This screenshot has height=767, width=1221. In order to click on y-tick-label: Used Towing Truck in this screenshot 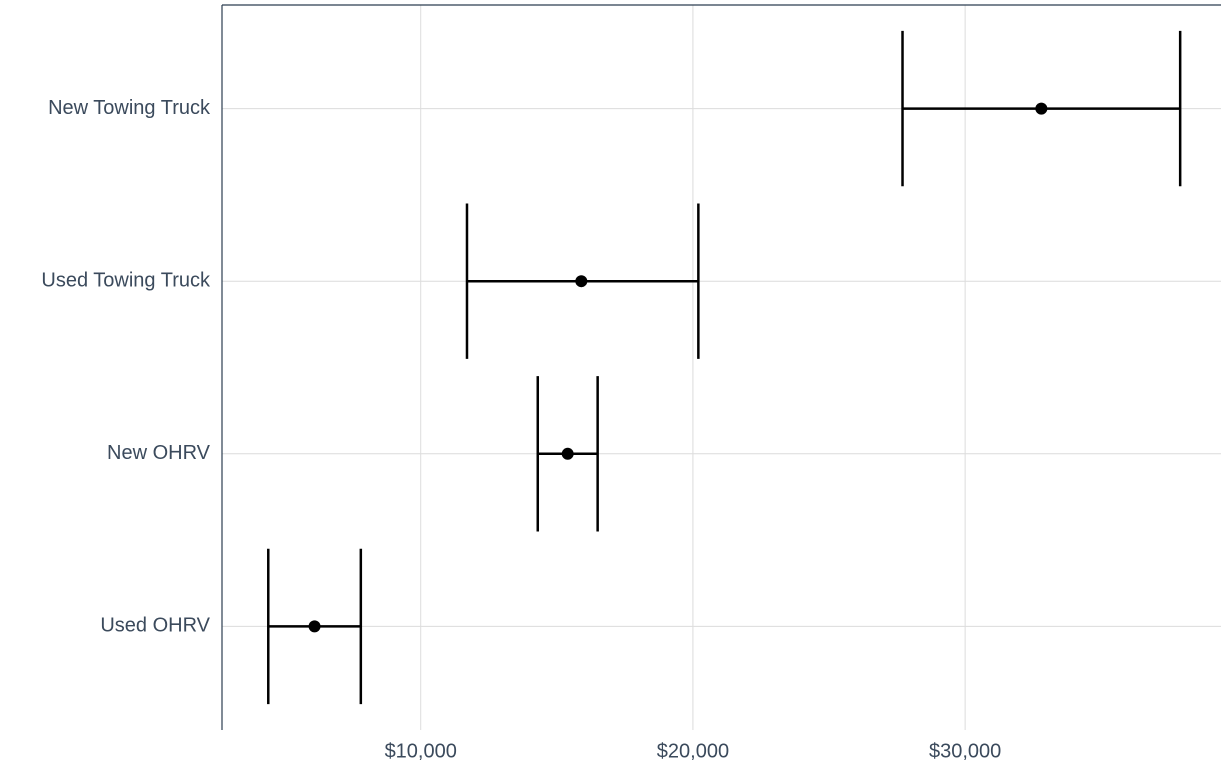, I will do `click(126, 280)`.